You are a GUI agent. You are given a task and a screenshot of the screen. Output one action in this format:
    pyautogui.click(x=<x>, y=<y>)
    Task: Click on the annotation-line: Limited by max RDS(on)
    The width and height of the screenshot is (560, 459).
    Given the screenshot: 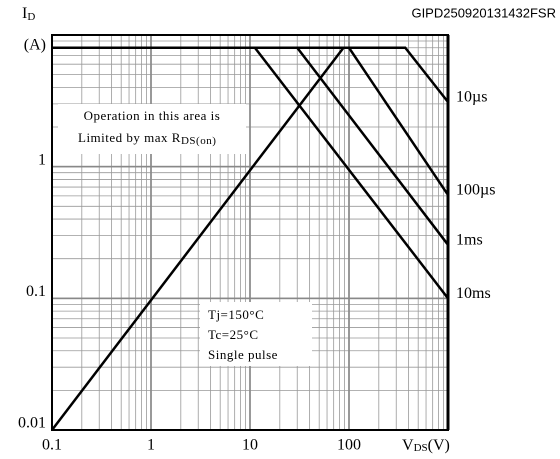 What is the action you would take?
    pyautogui.click(x=147, y=138)
    